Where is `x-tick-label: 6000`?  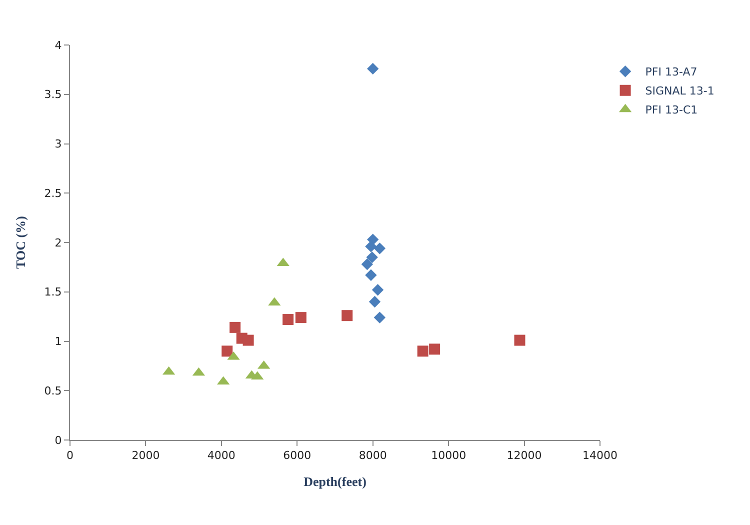
x-tick-label: 6000 is located at coordinates (297, 455).